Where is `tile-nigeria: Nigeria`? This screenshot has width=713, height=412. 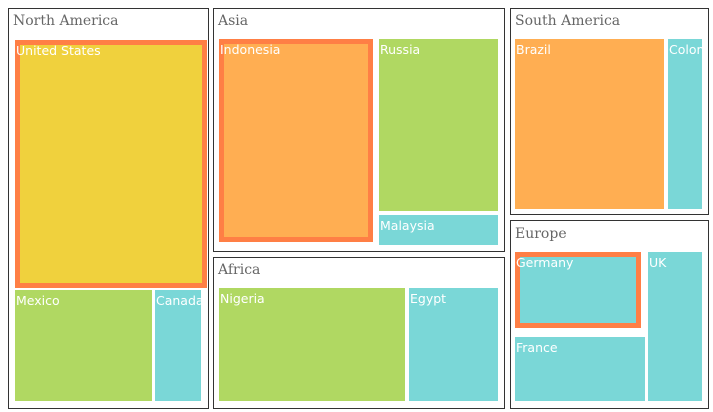 tile-nigeria: Nigeria is located at coordinates (312, 344).